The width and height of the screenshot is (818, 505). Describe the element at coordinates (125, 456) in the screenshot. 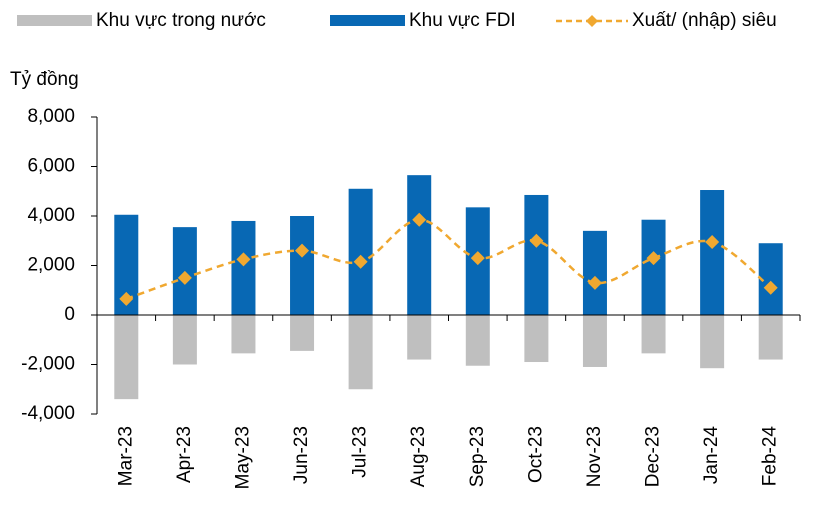

I see `x-tick-label: Mar-23` at that location.